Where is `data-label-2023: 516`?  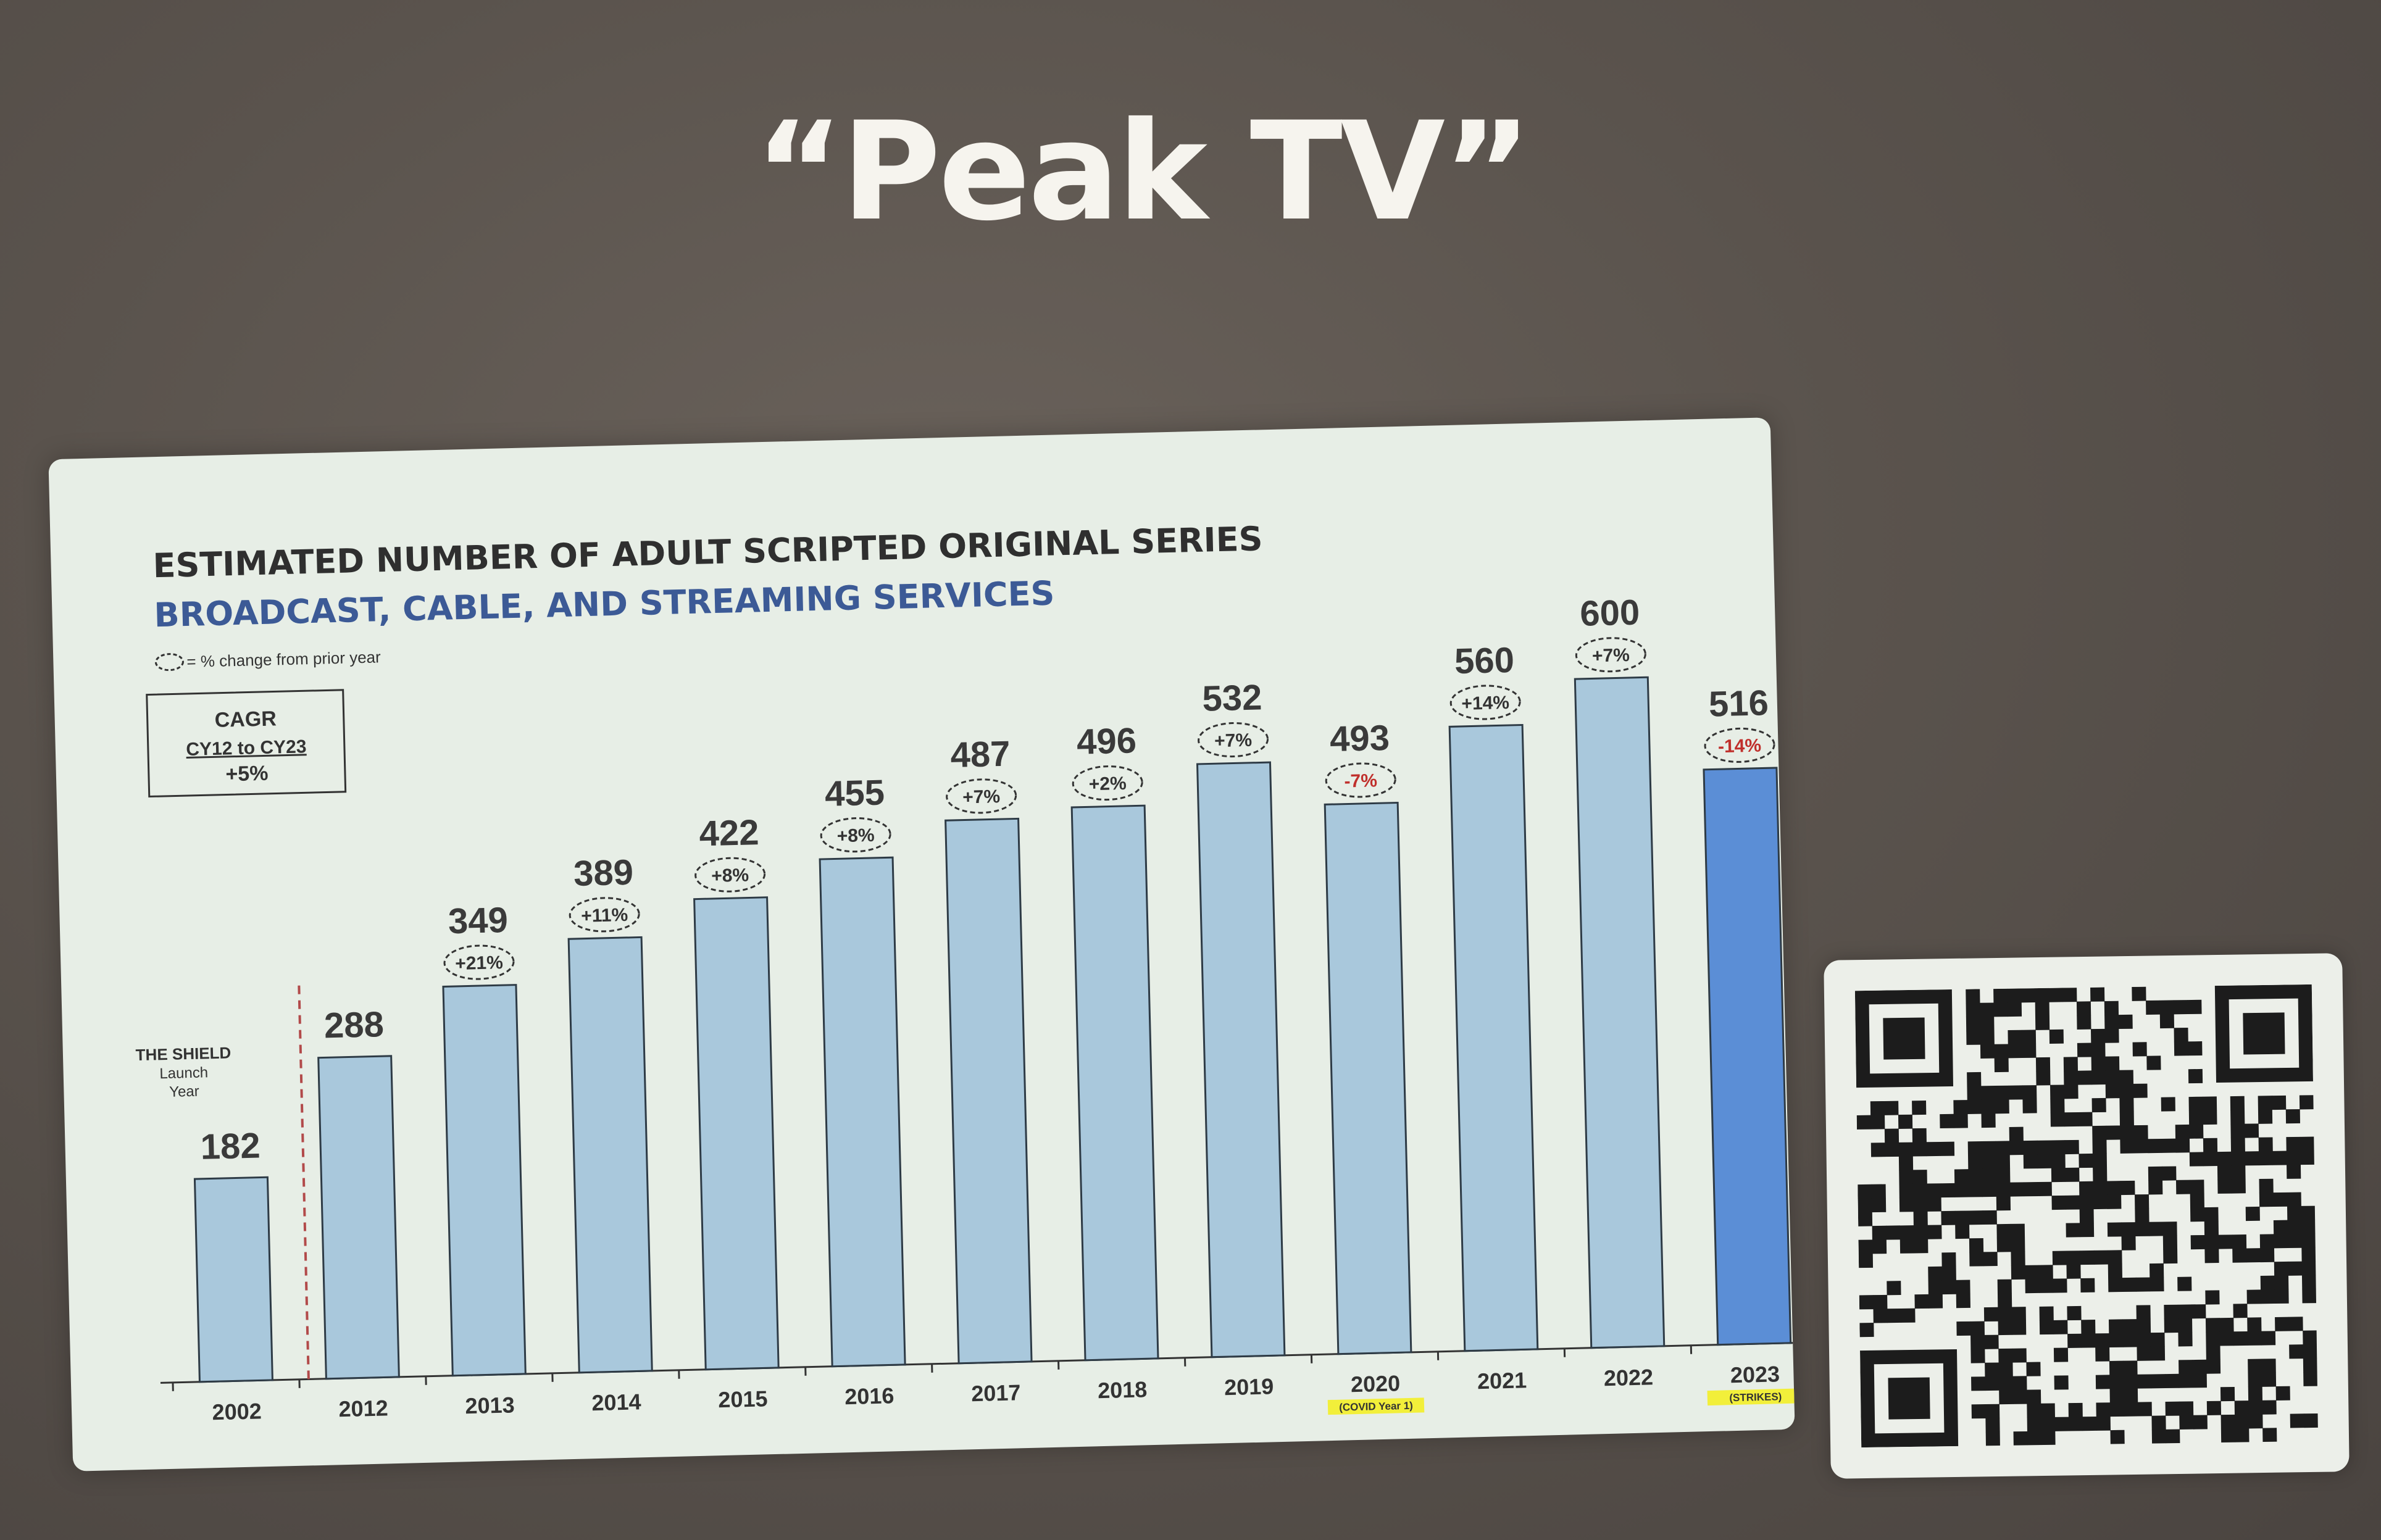 data-label-2023: 516 is located at coordinates (1738, 703).